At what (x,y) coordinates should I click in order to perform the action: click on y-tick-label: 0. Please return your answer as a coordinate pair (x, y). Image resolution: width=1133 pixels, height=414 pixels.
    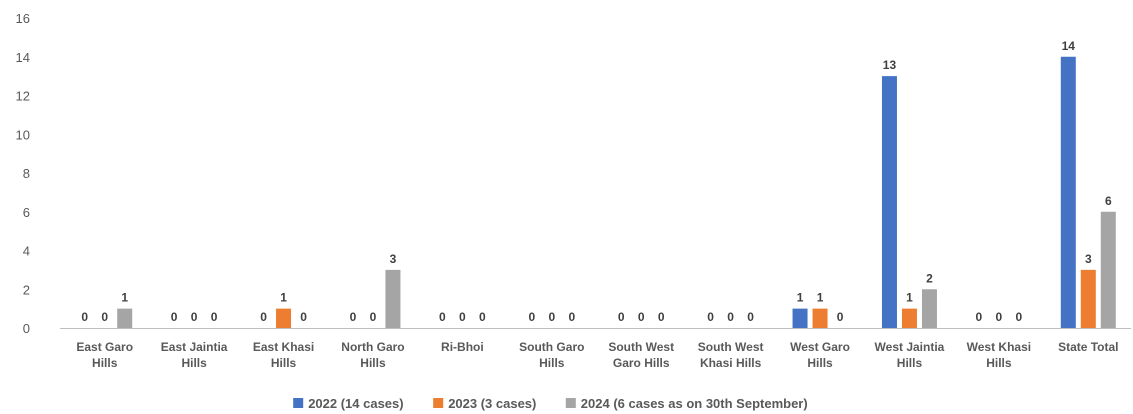
    Looking at the image, I should click on (26, 328).